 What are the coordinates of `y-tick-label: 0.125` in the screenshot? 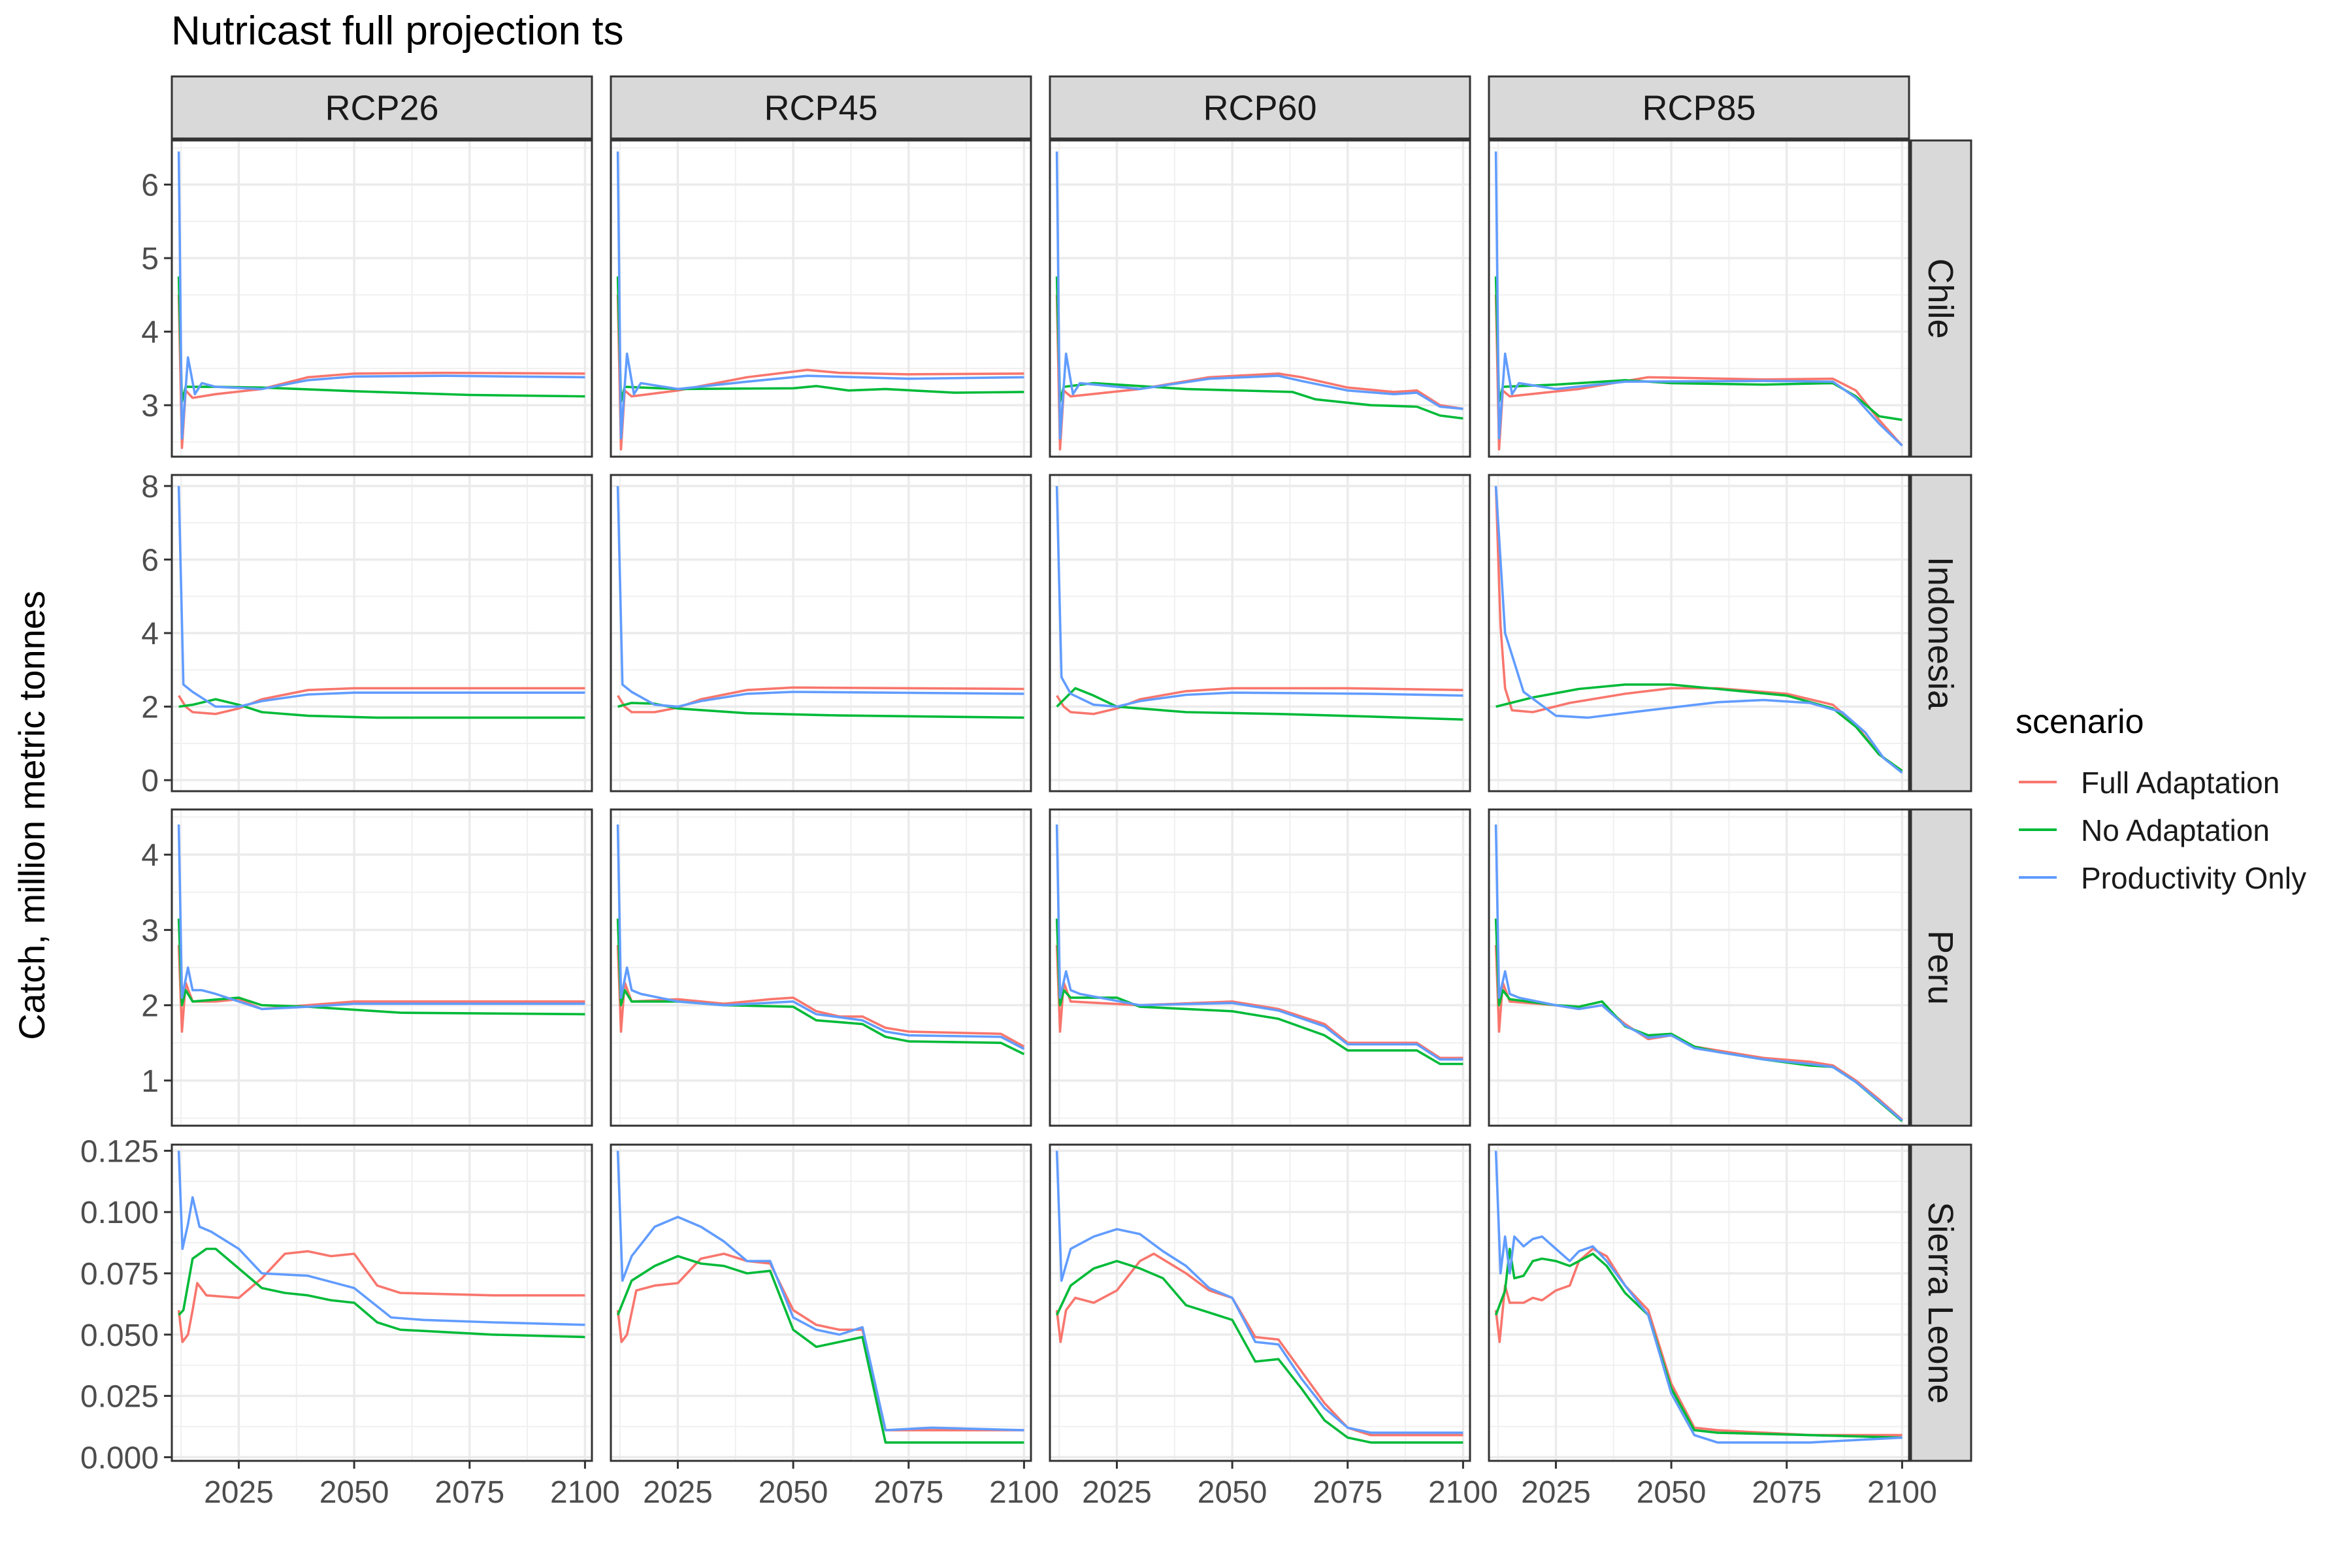 It's located at (119, 1151).